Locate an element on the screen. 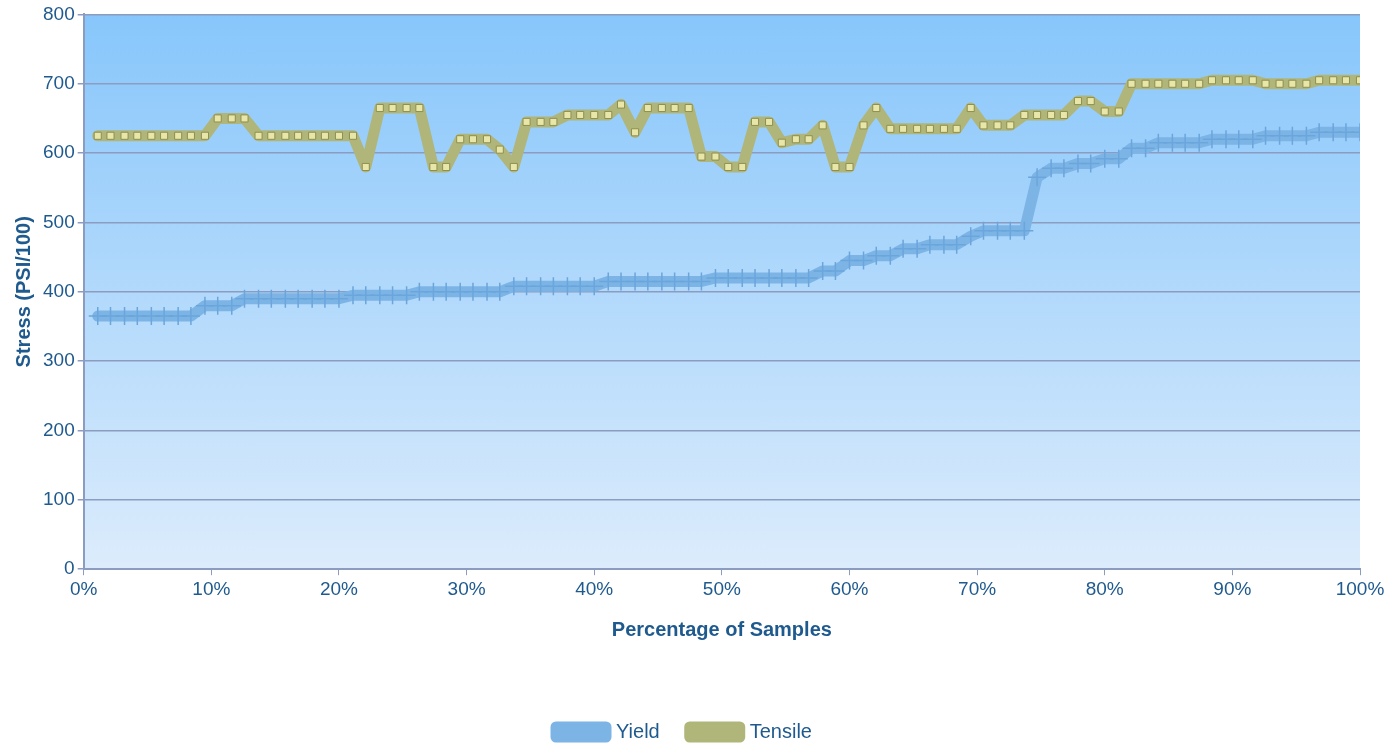  legend-label: Yield is located at coordinates (638, 730).